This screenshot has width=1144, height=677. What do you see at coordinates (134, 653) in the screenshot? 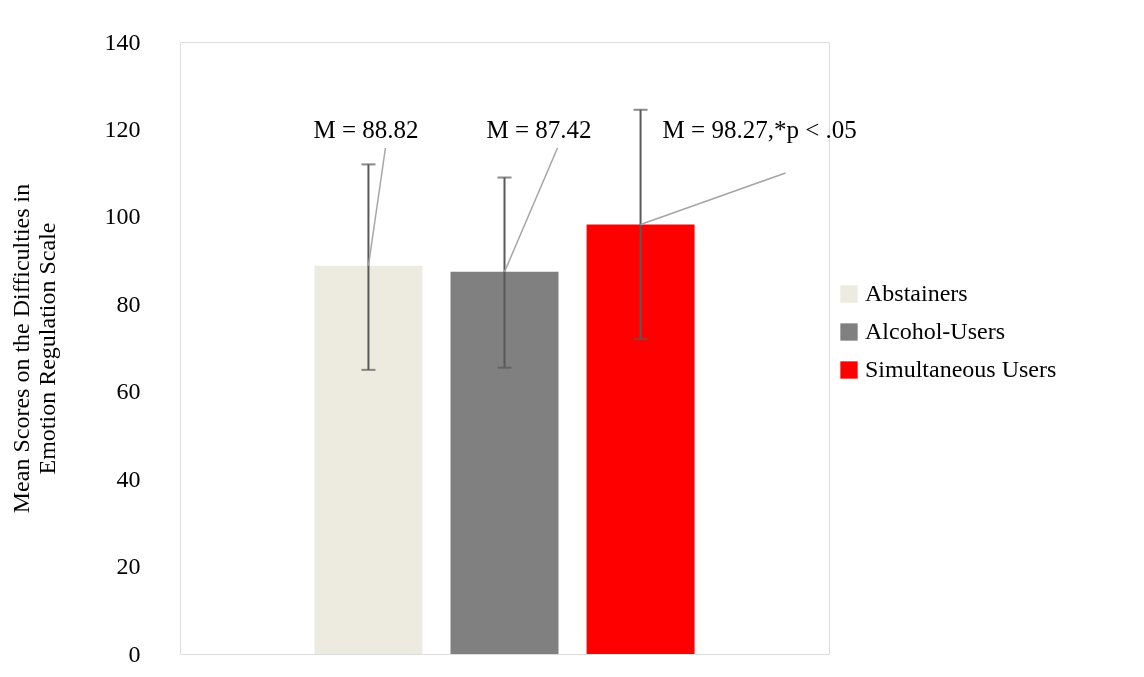
I see `y-tick-label: 0` at bounding box center [134, 653].